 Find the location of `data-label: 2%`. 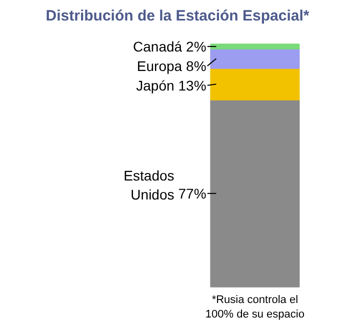

data-label: 2% is located at coordinates (196, 46).